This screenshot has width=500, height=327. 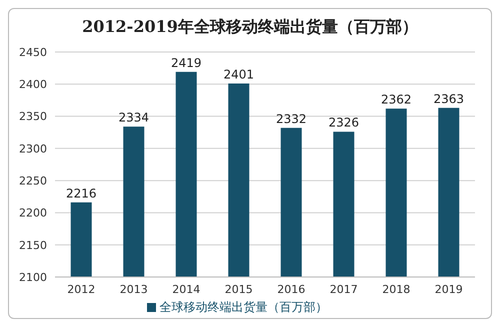 I want to click on data-label: 2362, so click(x=396, y=99).